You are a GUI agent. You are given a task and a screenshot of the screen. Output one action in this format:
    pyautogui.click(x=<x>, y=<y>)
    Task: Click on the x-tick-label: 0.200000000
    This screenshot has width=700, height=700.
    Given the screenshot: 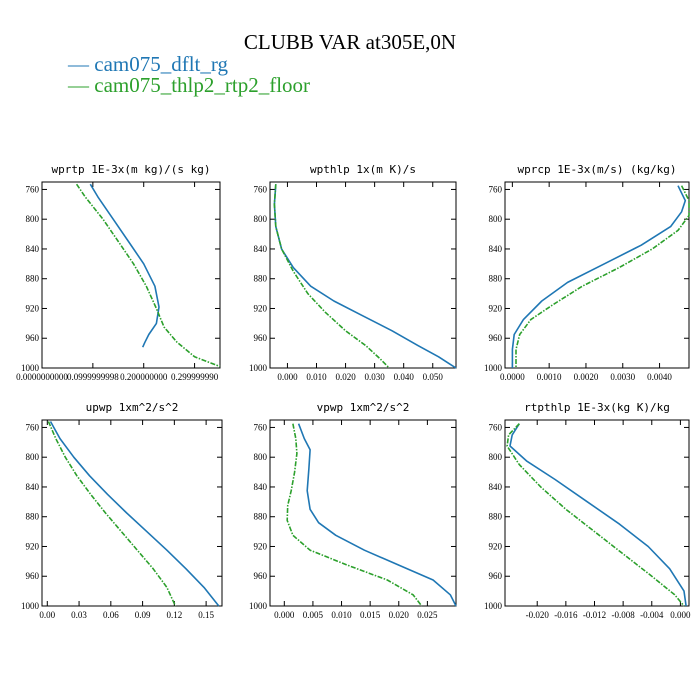 What is the action you would take?
    pyautogui.click(x=144, y=377)
    